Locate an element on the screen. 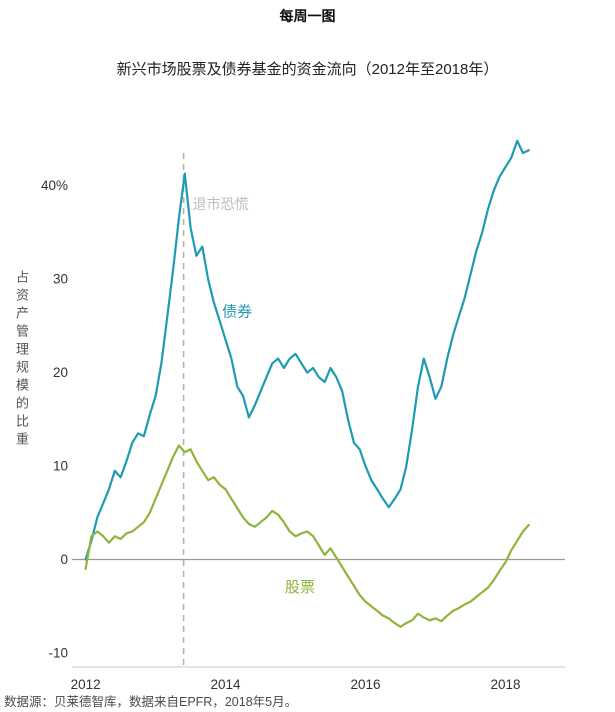 This screenshot has width=615, height=712. series-label-equities: 股票 is located at coordinates (300, 587).